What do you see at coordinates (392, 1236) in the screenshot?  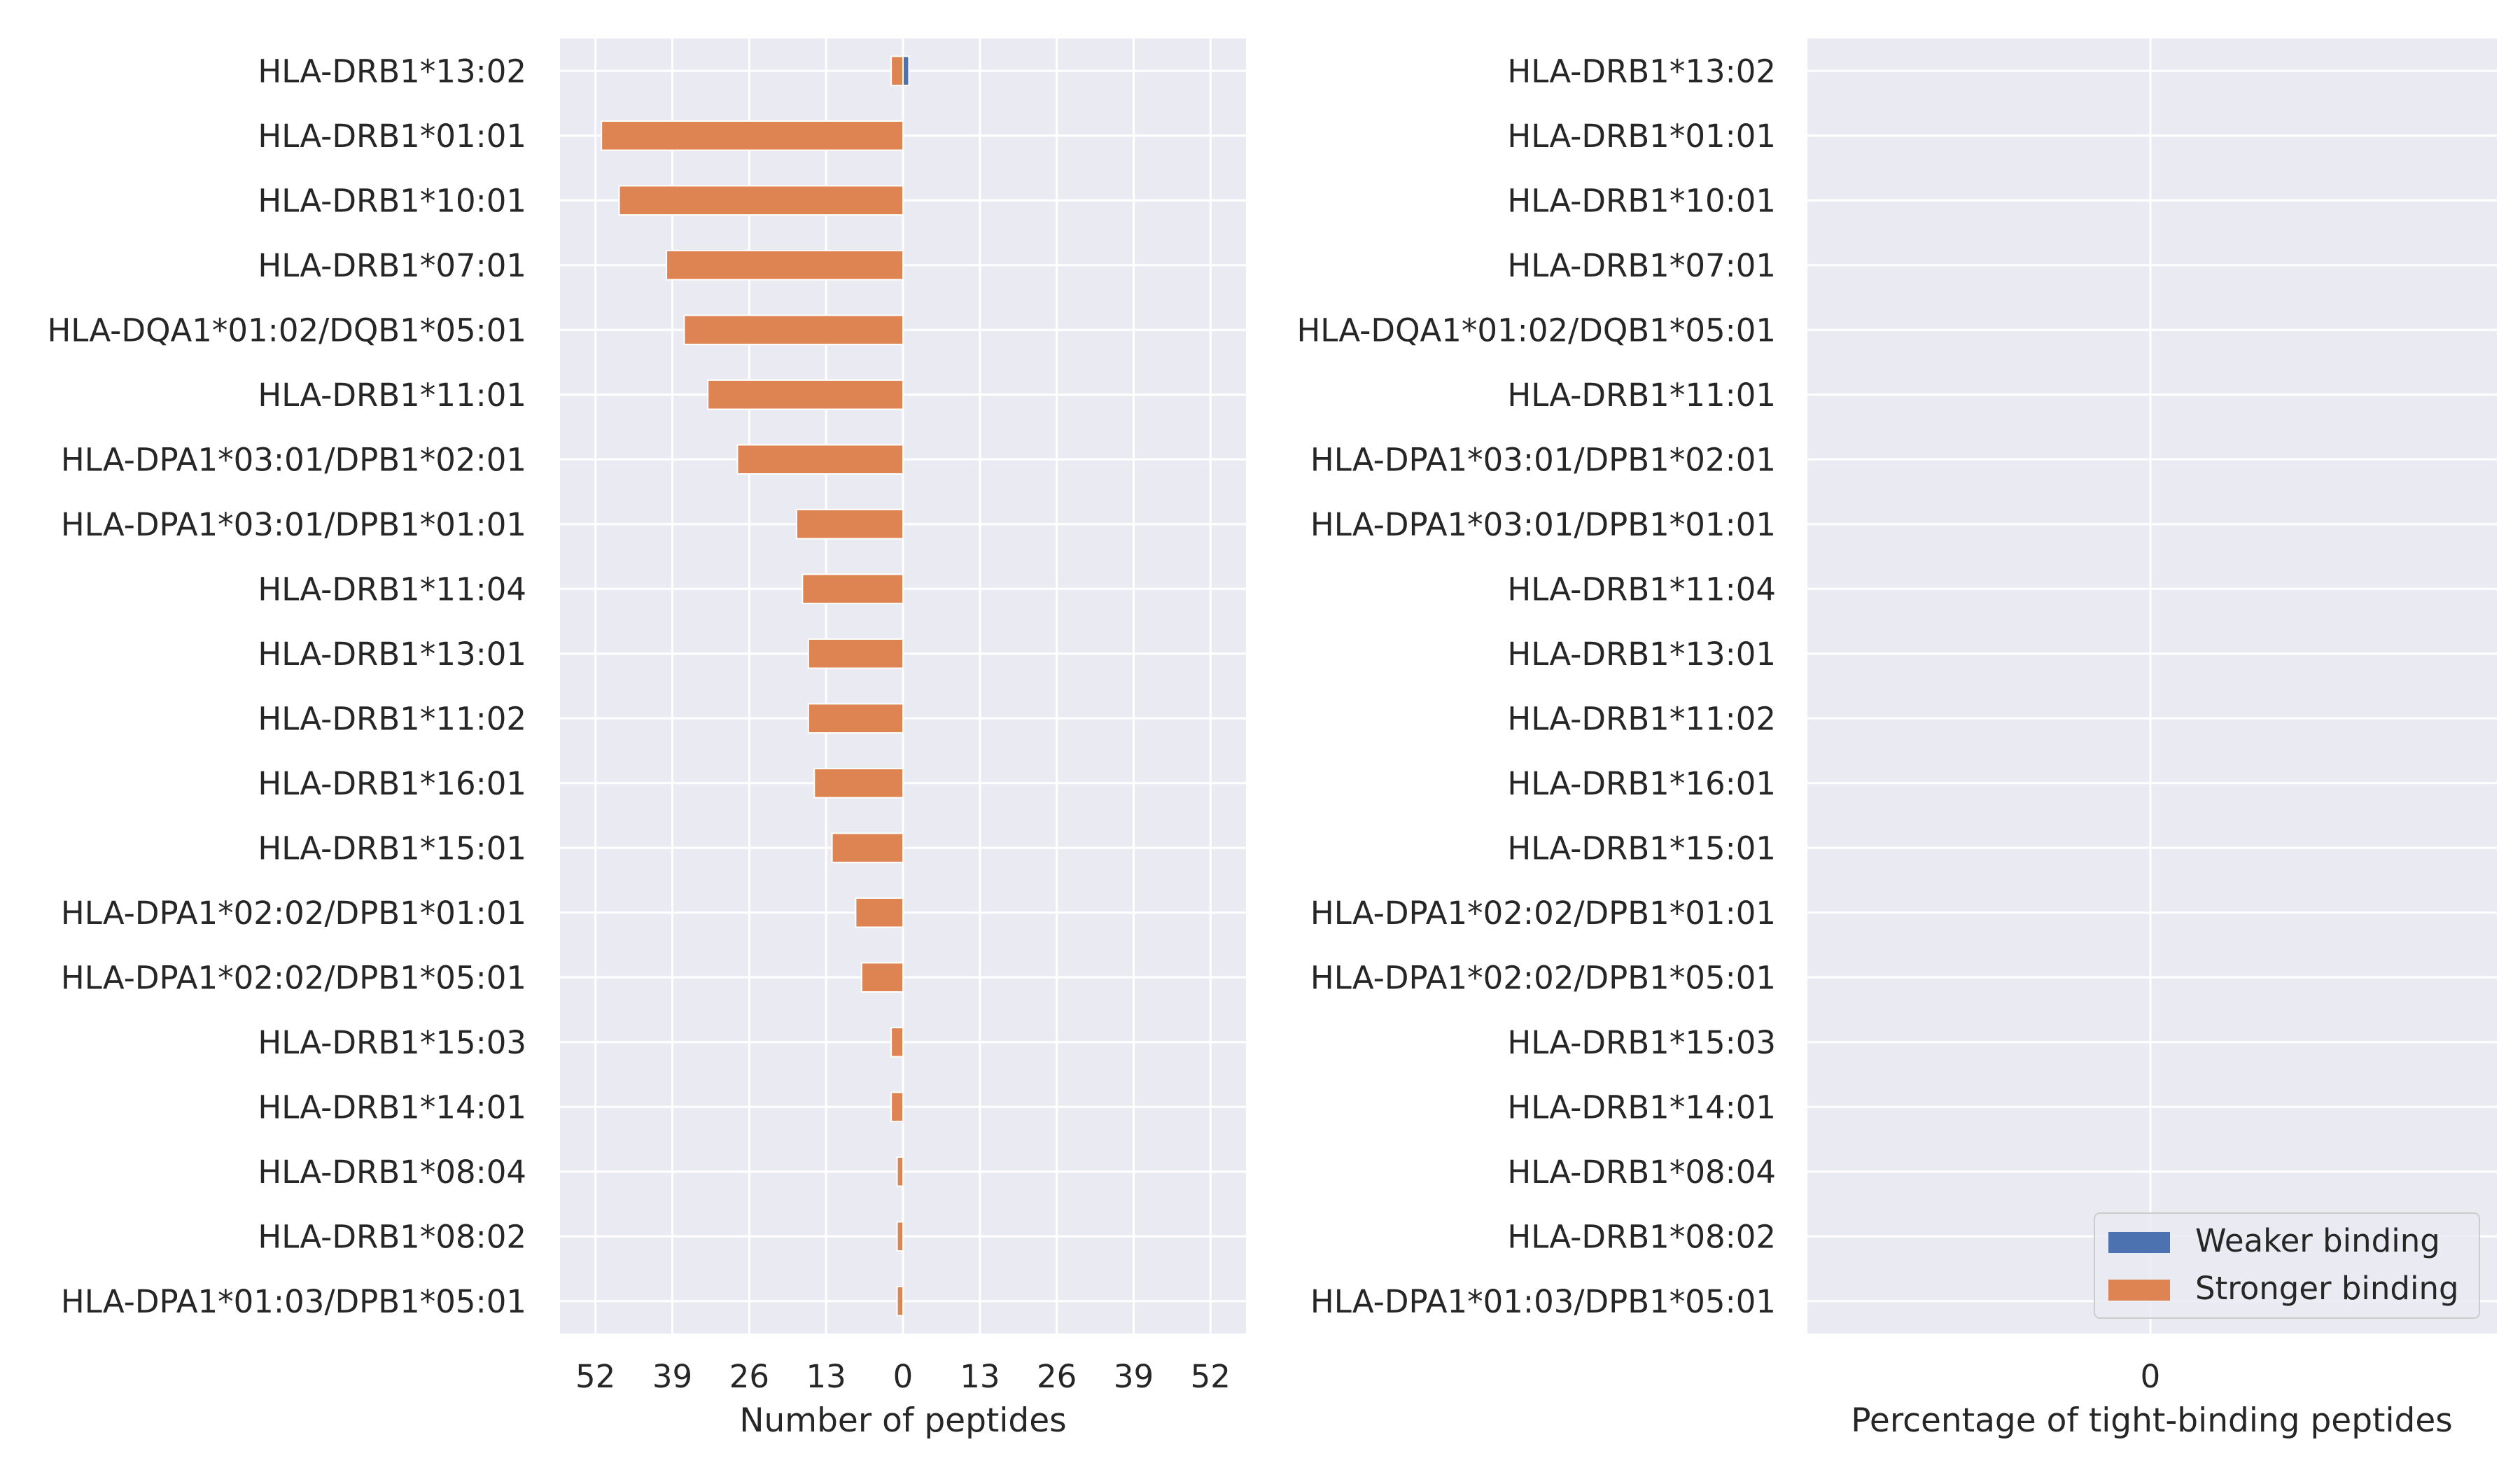 I see `left-category-label: HLA-DRB1*08:02` at bounding box center [392, 1236].